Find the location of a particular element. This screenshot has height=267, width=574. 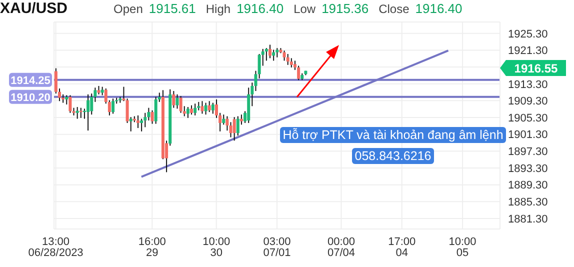

y-tick-label: 1909.30 is located at coordinates (528, 102).